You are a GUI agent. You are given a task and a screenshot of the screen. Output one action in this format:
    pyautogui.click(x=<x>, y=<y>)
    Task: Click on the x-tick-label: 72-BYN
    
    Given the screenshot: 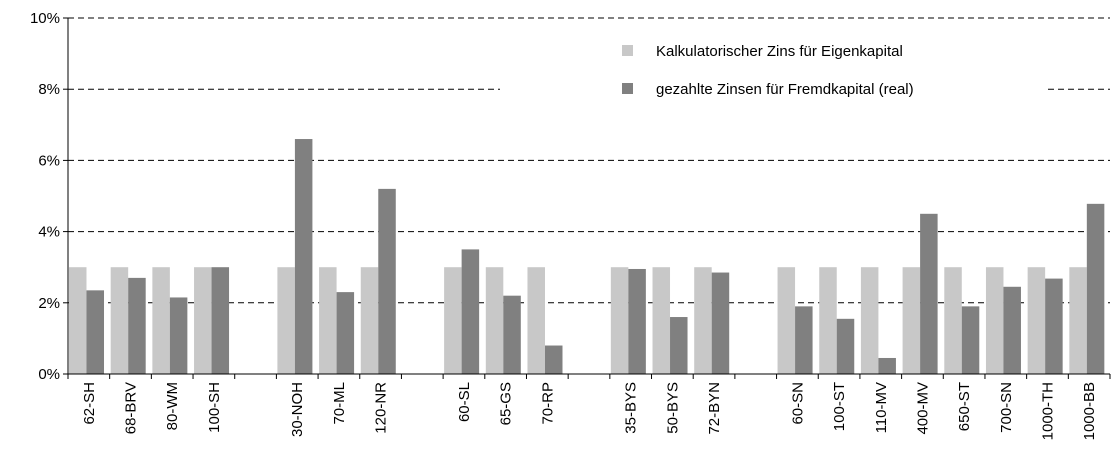 What is the action you would take?
    pyautogui.click(x=714, y=408)
    